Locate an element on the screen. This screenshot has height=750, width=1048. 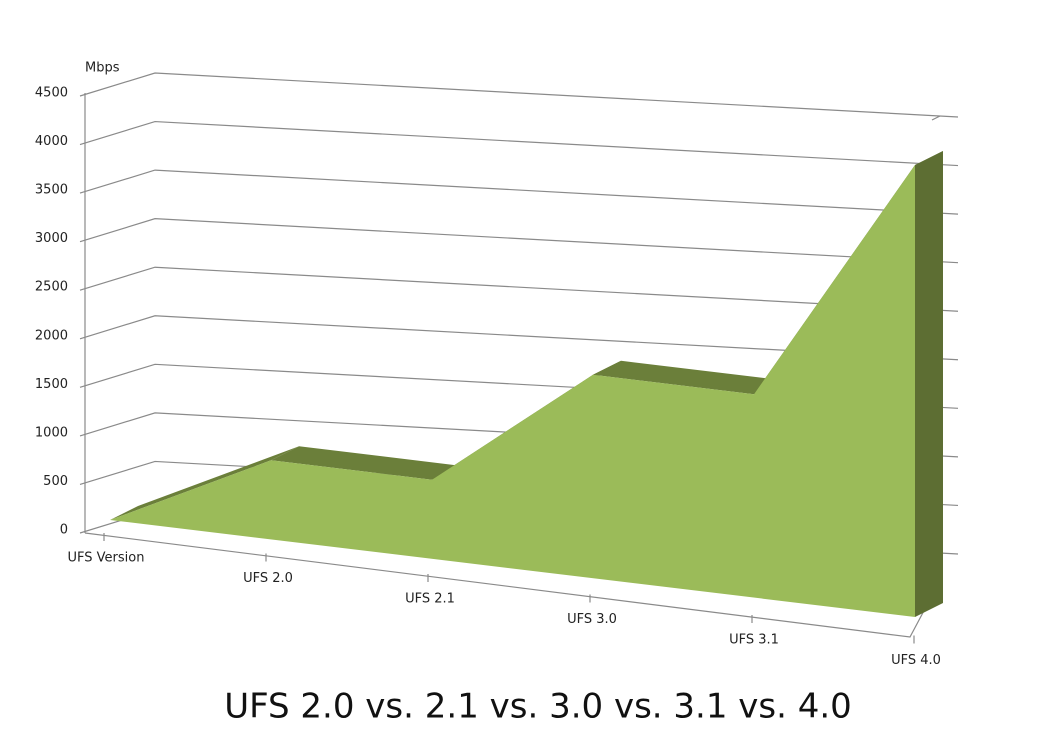
y-tick-label: 1000 is located at coordinates (51, 432).